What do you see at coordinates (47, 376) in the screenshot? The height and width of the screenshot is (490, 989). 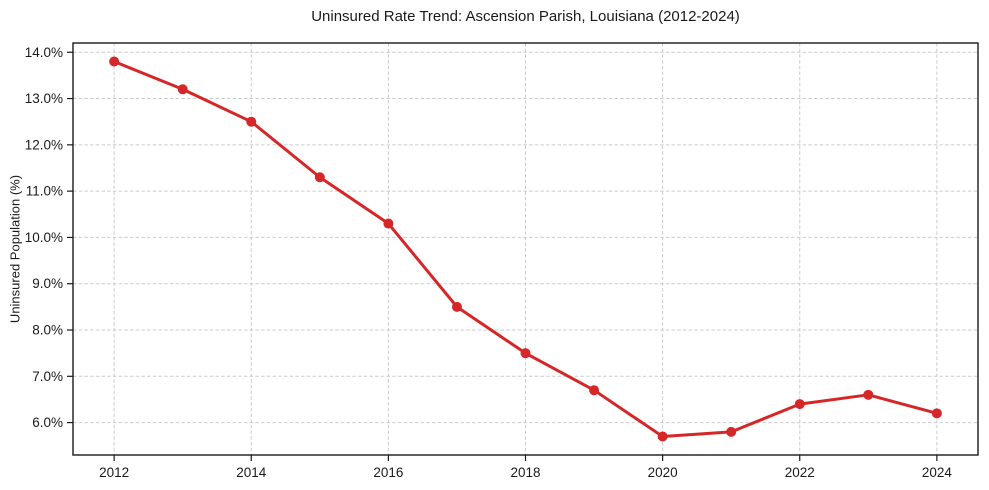 I see `y-tick-label: 7.0%` at bounding box center [47, 376].